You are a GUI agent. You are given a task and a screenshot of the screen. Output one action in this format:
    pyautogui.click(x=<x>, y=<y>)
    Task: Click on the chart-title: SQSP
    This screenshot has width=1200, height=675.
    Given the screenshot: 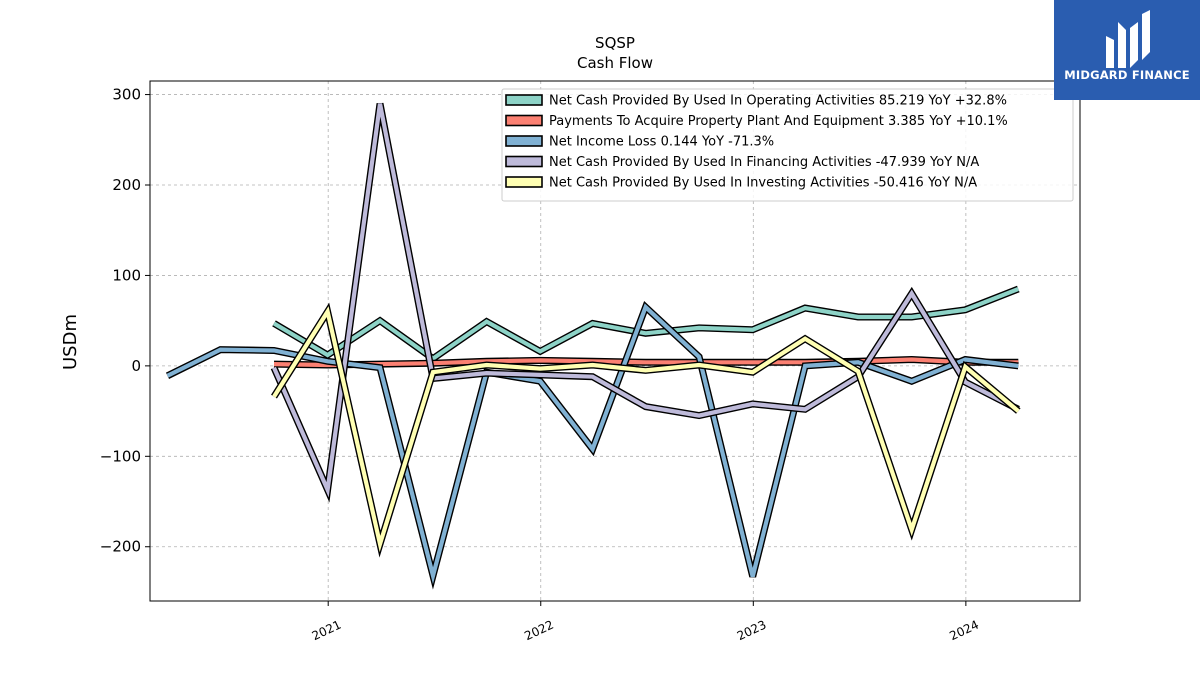 What is the action you would take?
    pyautogui.click(x=615, y=43)
    